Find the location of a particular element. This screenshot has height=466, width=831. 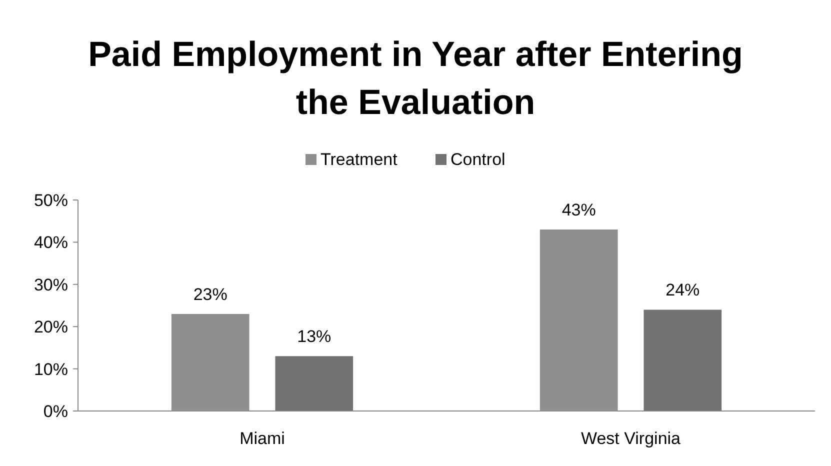

data-label: 43% is located at coordinates (579, 210).